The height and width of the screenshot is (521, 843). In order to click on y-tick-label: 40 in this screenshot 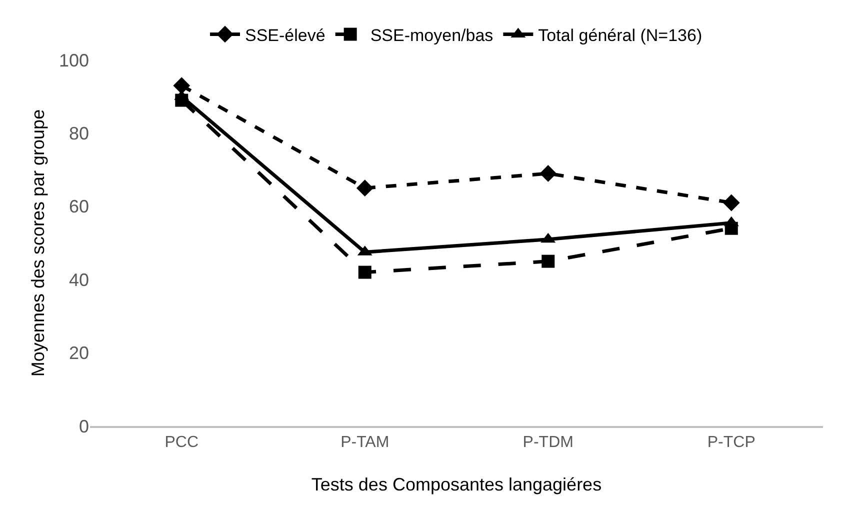, I will do `click(78, 280)`.